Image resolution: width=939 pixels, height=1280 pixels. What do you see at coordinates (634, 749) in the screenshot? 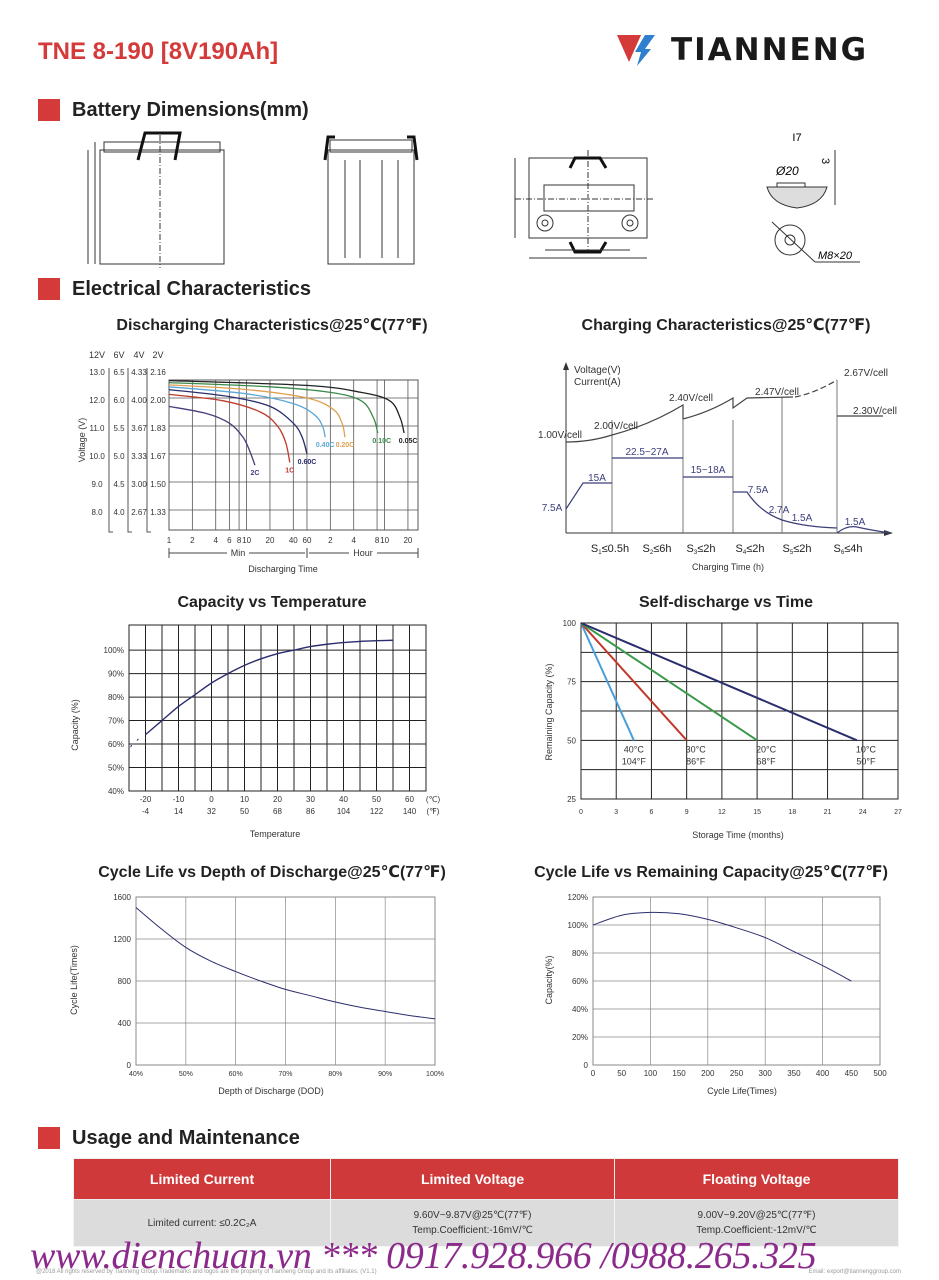
I see `series-label: 40°C` at bounding box center [634, 749].